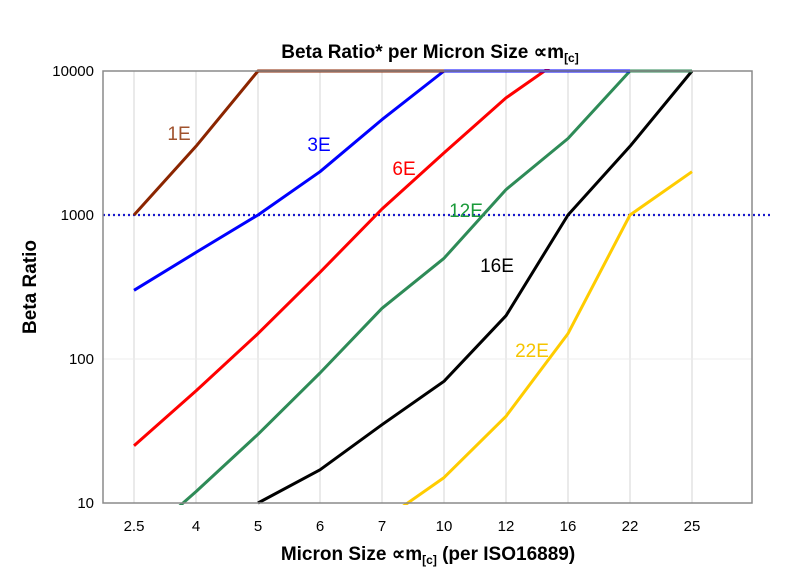 This screenshot has height=579, width=800. What do you see at coordinates (568, 526) in the screenshot?
I see `x-tick-label: 16` at bounding box center [568, 526].